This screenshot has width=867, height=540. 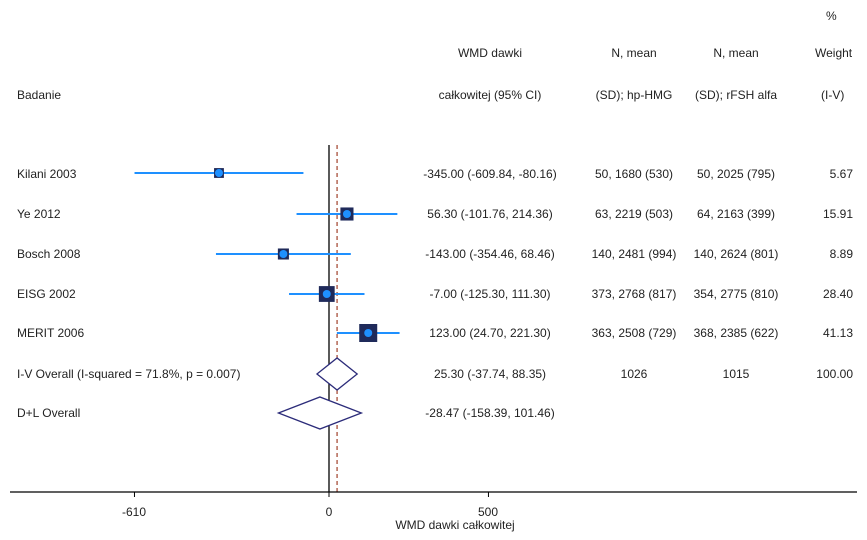 I want to click on study-ci-text: -7.00 (-125.30, 111.30), so click(x=490, y=294).